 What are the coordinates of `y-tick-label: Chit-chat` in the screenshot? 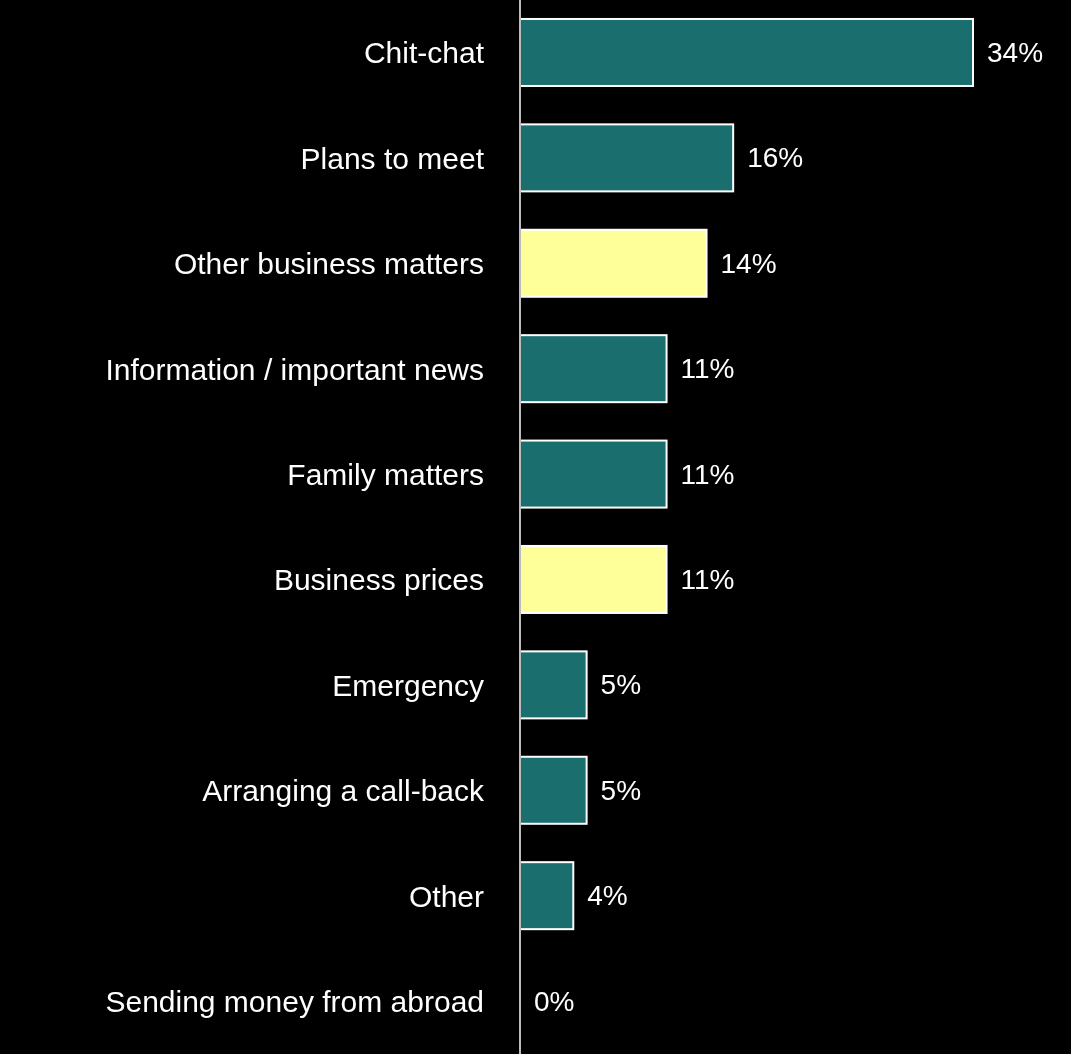 It's located at (424, 53).